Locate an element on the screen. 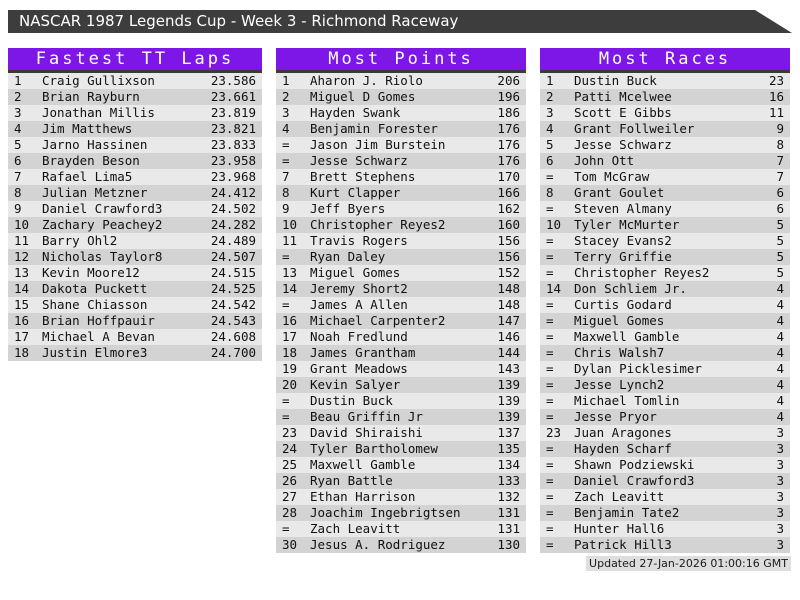 This screenshot has width=800, height=600. table-row: = Hunter Hall6 3 is located at coordinates (665, 529).